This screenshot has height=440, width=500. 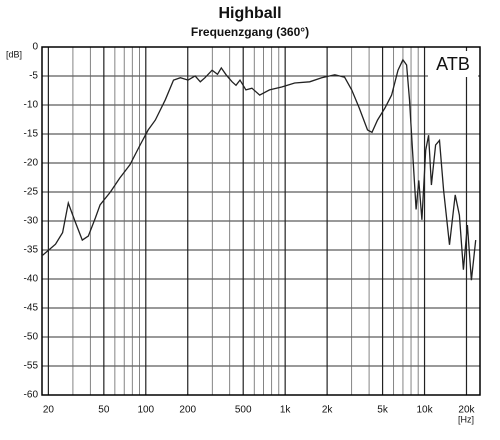 What do you see at coordinates (187, 410) in the screenshot?
I see `x-tick-label: 200` at bounding box center [187, 410].